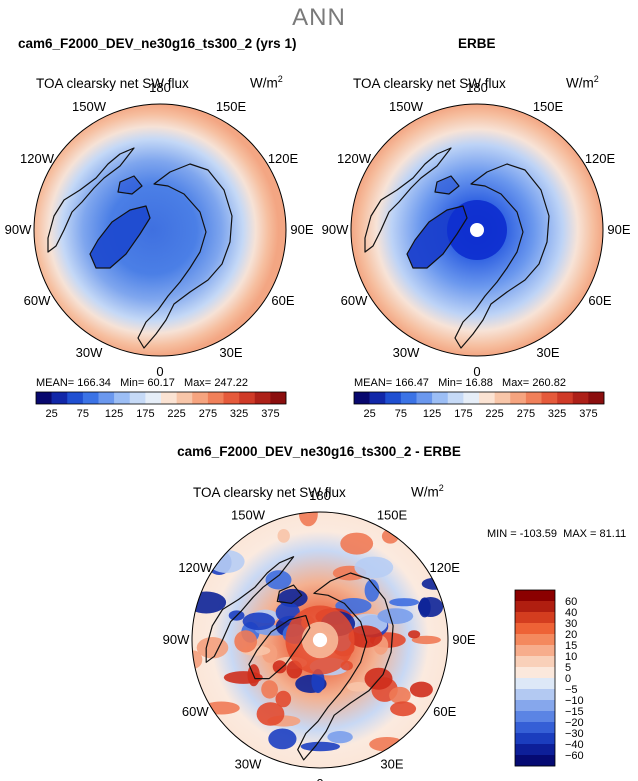  Describe the element at coordinates (556, 534) in the screenshot. I see `panel-3-stats: MIN = -103.59 MAX = 81.11` at that location.